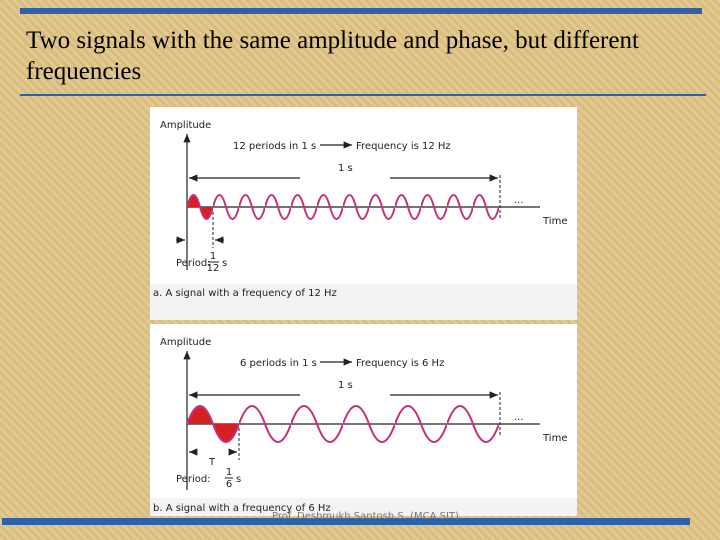  What do you see at coordinates (229, 484) in the screenshot?
I see `period-denominator: 6` at bounding box center [229, 484].